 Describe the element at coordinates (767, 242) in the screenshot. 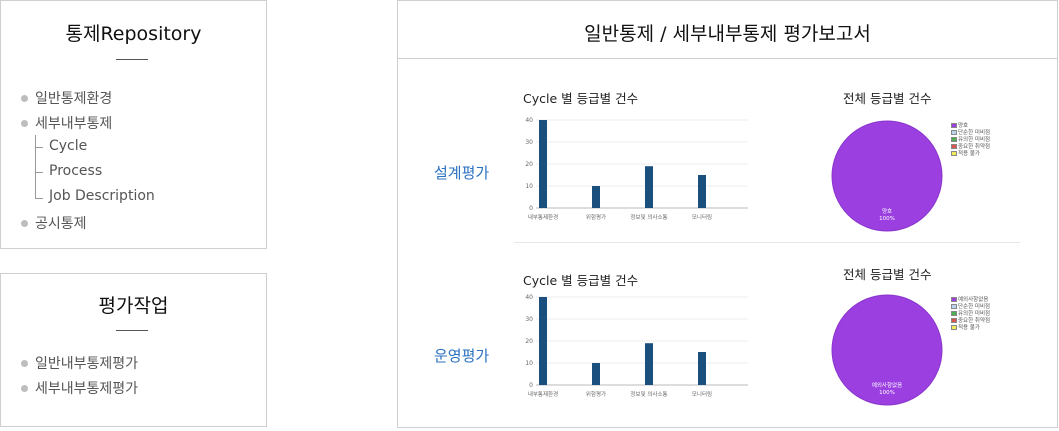

I see `section-divider` at that location.